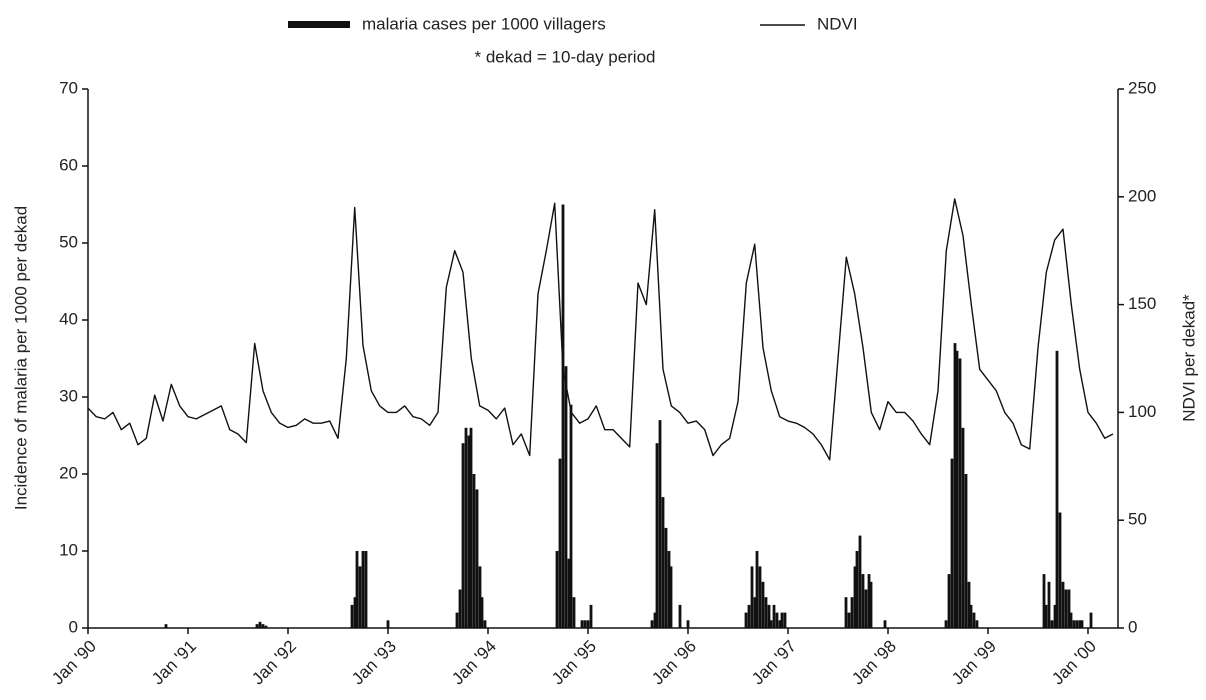  Describe the element at coordinates (68, 549) in the screenshot. I see `y-tick-label: 10` at that location.